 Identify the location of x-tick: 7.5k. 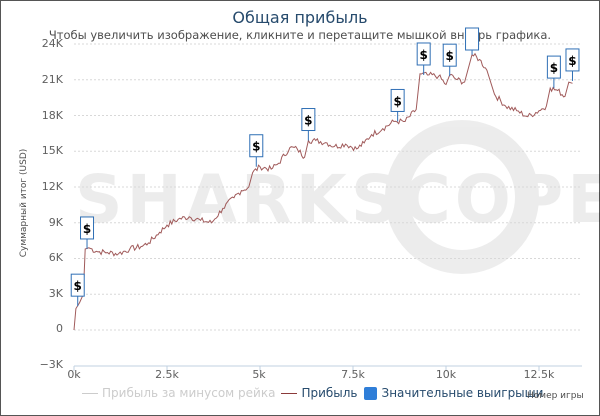
(353, 374).